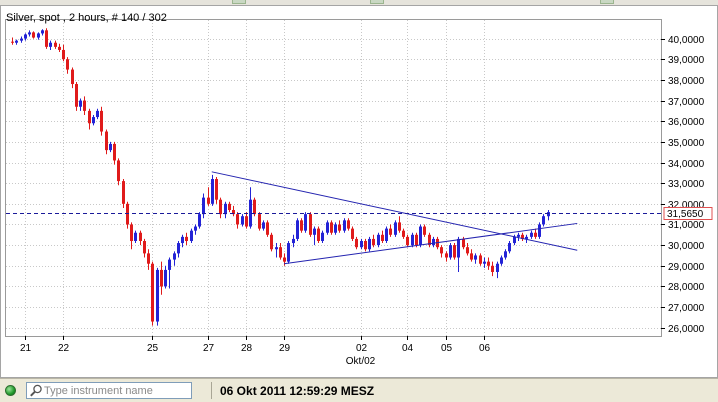  I want to click on y-tick-label: 27,0000, so click(686, 308).